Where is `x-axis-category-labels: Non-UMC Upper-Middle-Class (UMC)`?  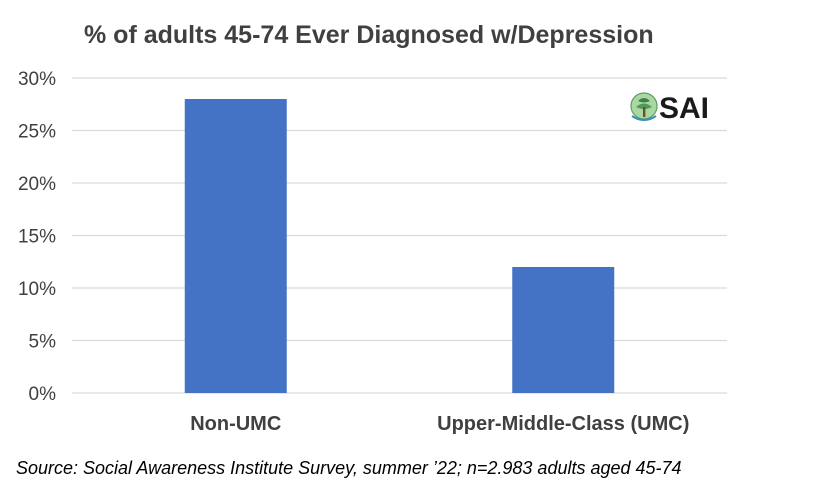 x-axis-category-labels: Non-UMC Upper-Middle-Class (UMC) is located at coordinates (439, 424).